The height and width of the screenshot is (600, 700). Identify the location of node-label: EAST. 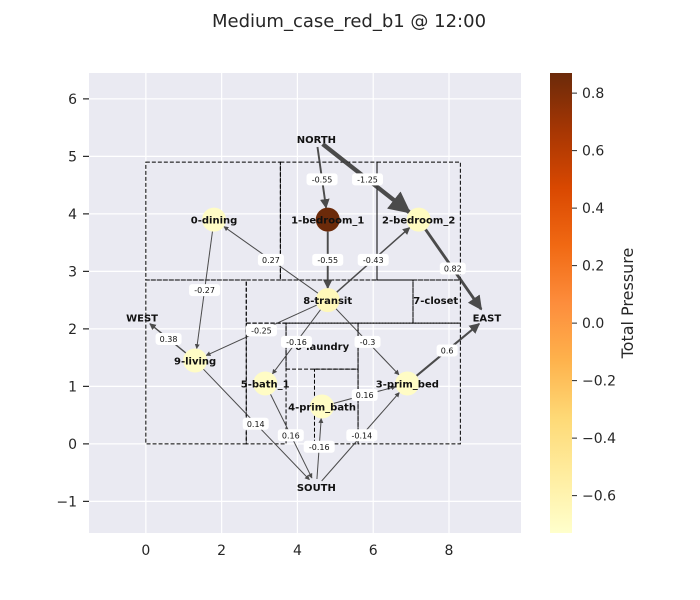
(487, 318).